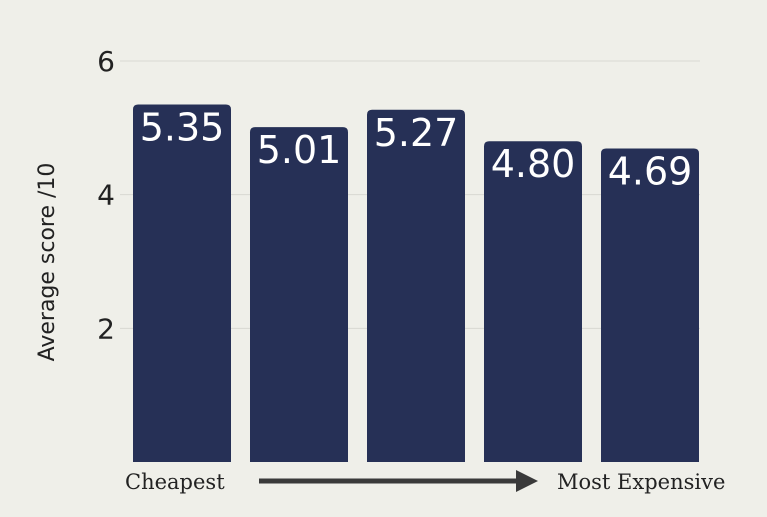 This screenshot has height=517, width=767. I want to click on bar-value-label: 5.01, so click(299, 150).